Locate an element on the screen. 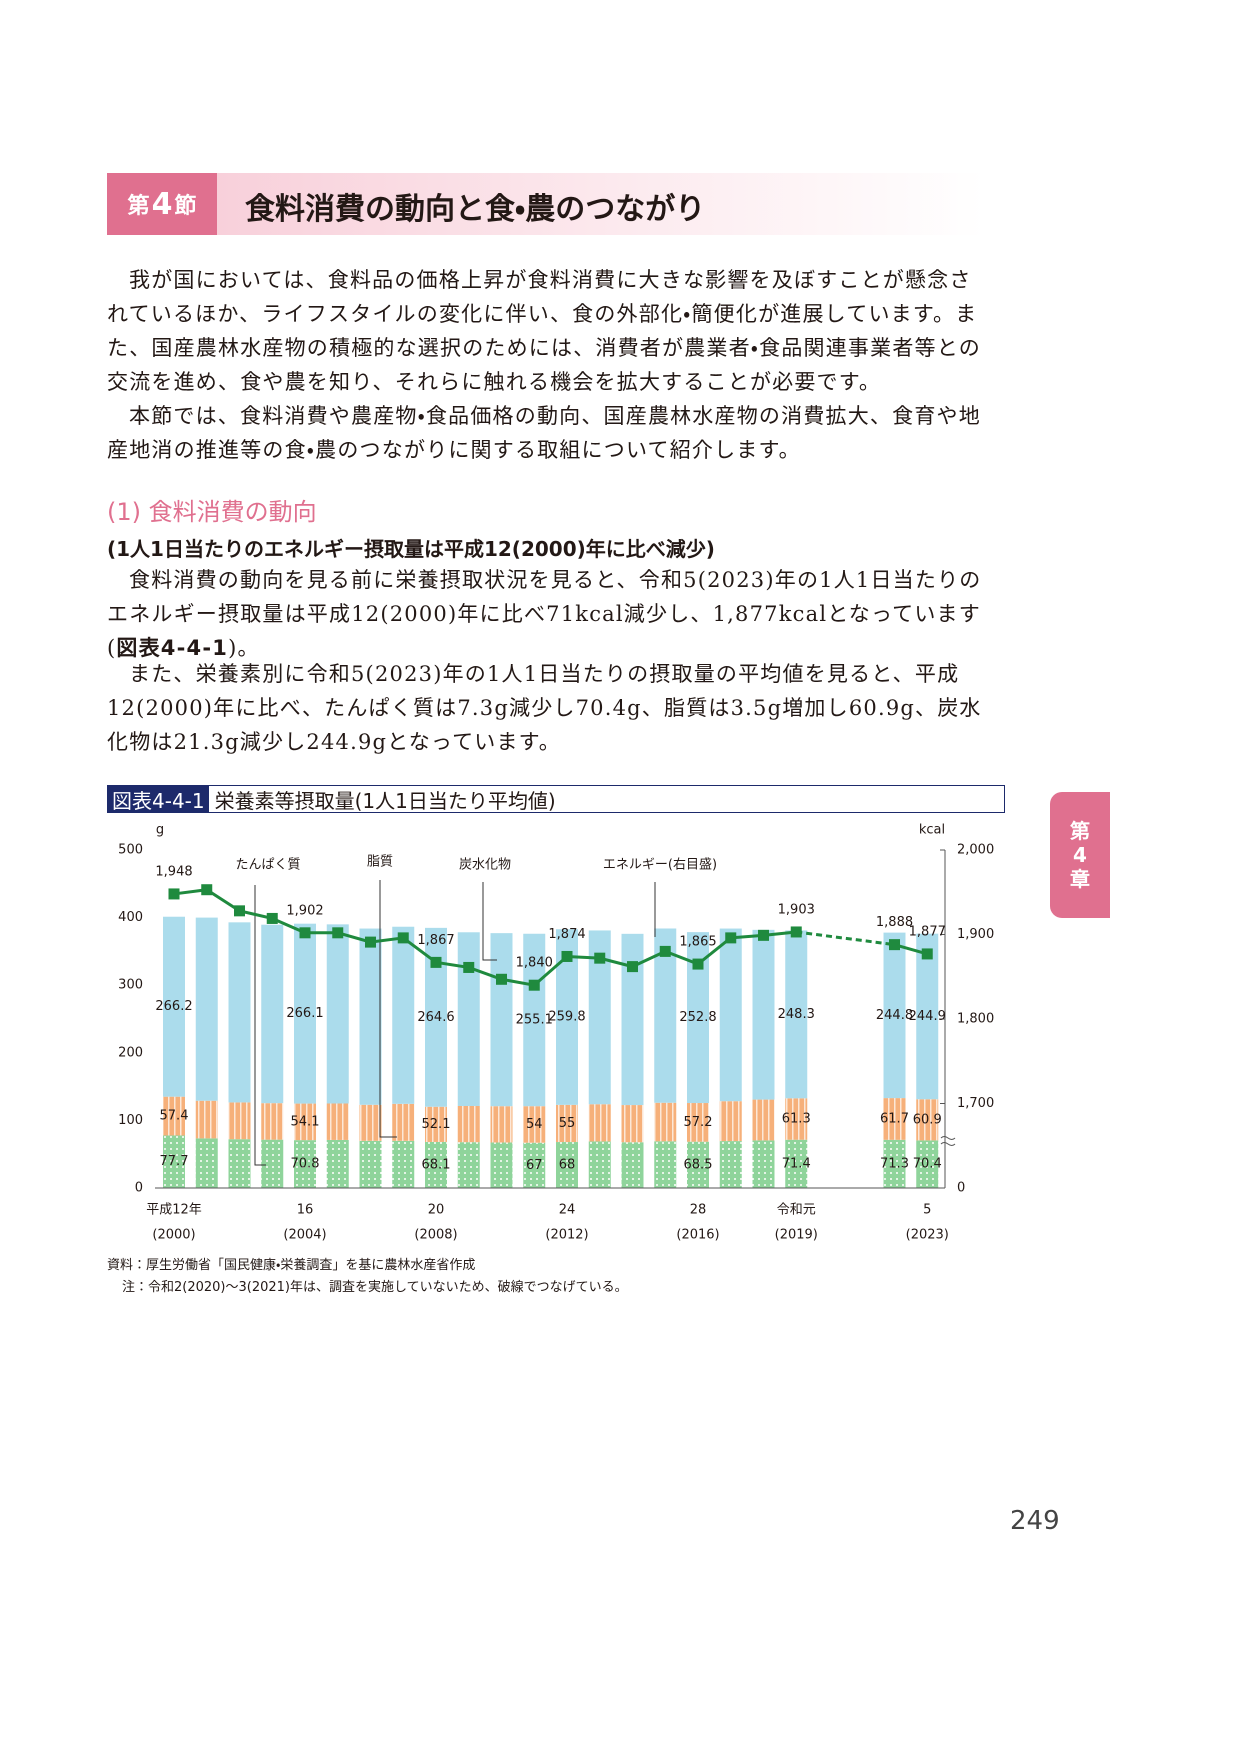 This screenshot has height=1754, width=1241. data-label: 68.5 is located at coordinates (698, 1164).